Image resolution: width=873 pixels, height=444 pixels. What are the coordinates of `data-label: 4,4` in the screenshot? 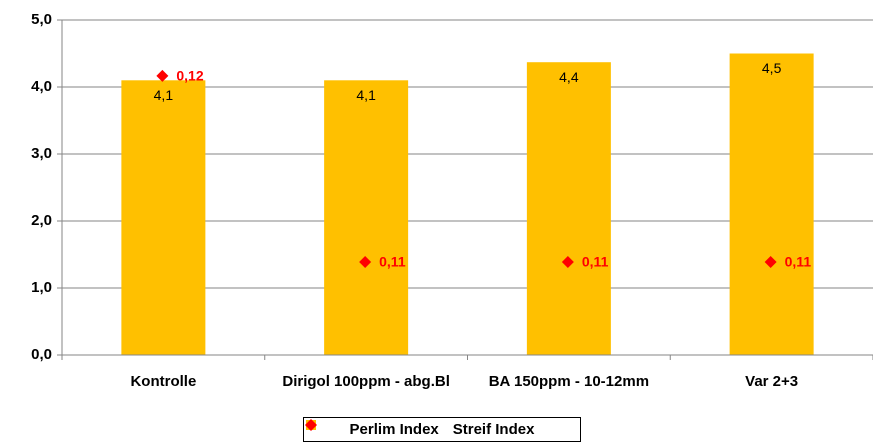 It's located at (569, 77).